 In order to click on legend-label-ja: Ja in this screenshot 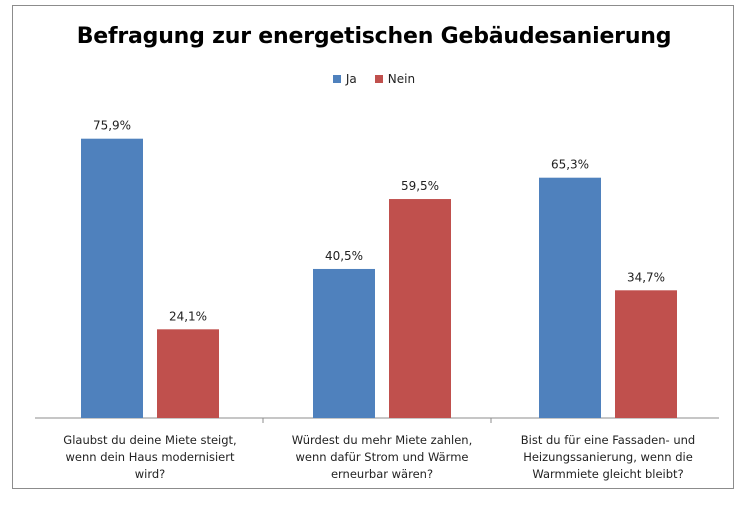, I will do `click(351, 79)`.